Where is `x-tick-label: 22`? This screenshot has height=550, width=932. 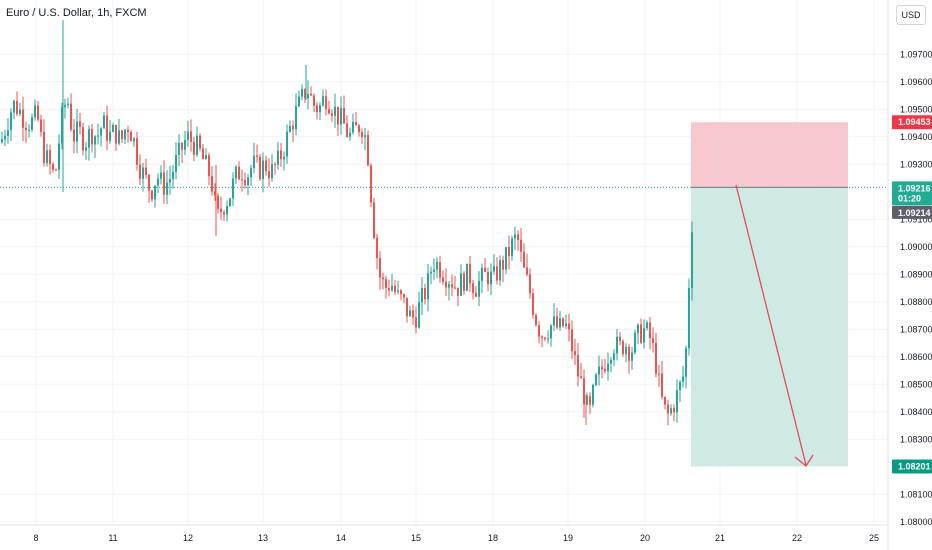
x-tick-label: 22 is located at coordinates (797, 538).